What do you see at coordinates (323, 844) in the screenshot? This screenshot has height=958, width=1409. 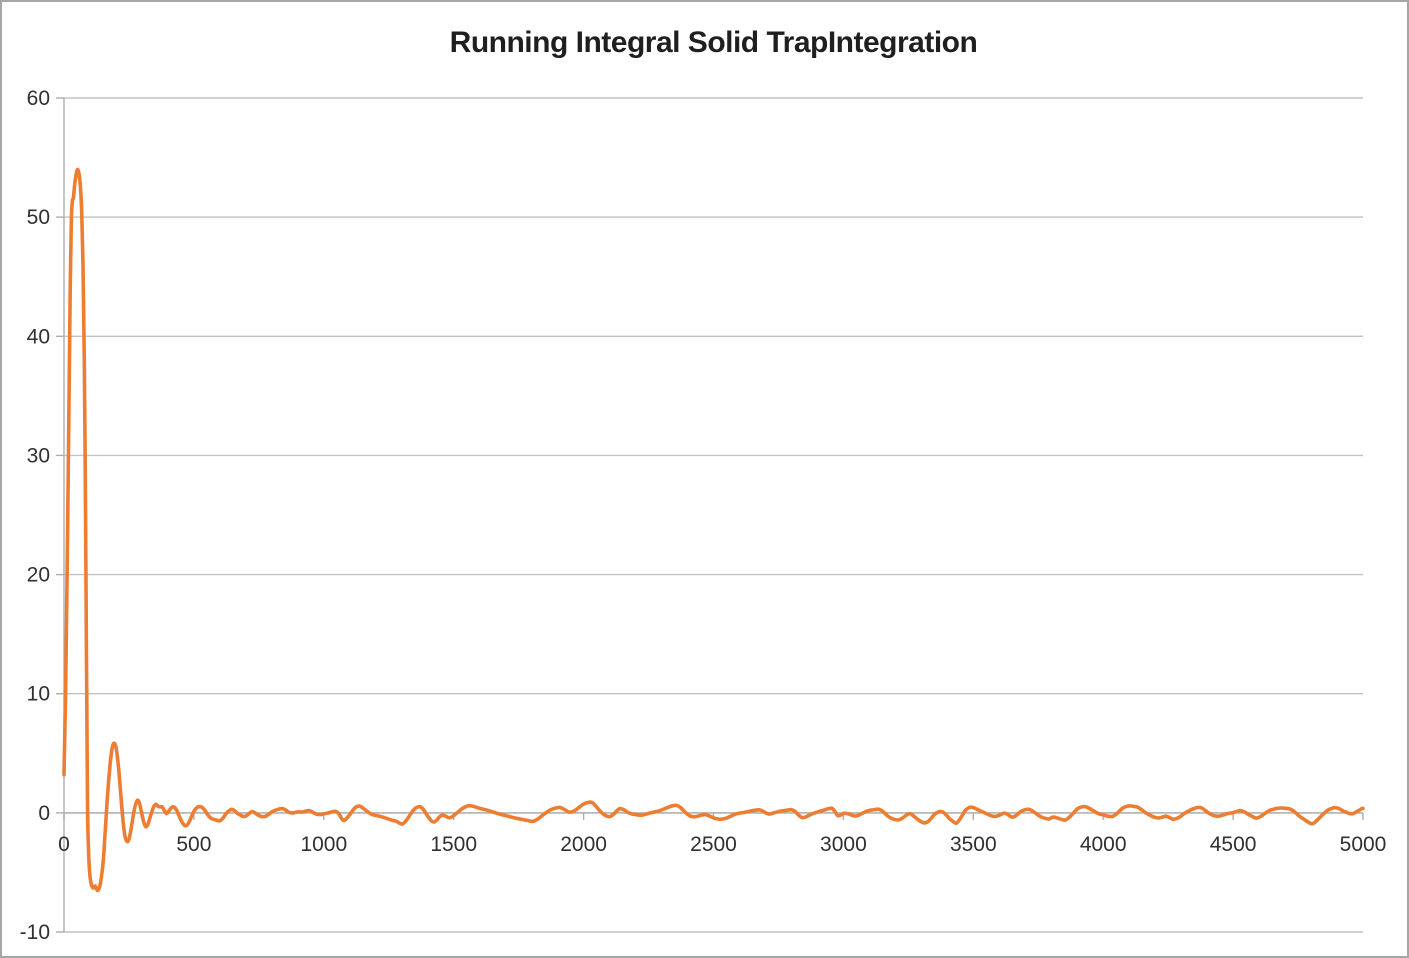 I see `x-tick-label: 1000` at bounding box center [323, 844].